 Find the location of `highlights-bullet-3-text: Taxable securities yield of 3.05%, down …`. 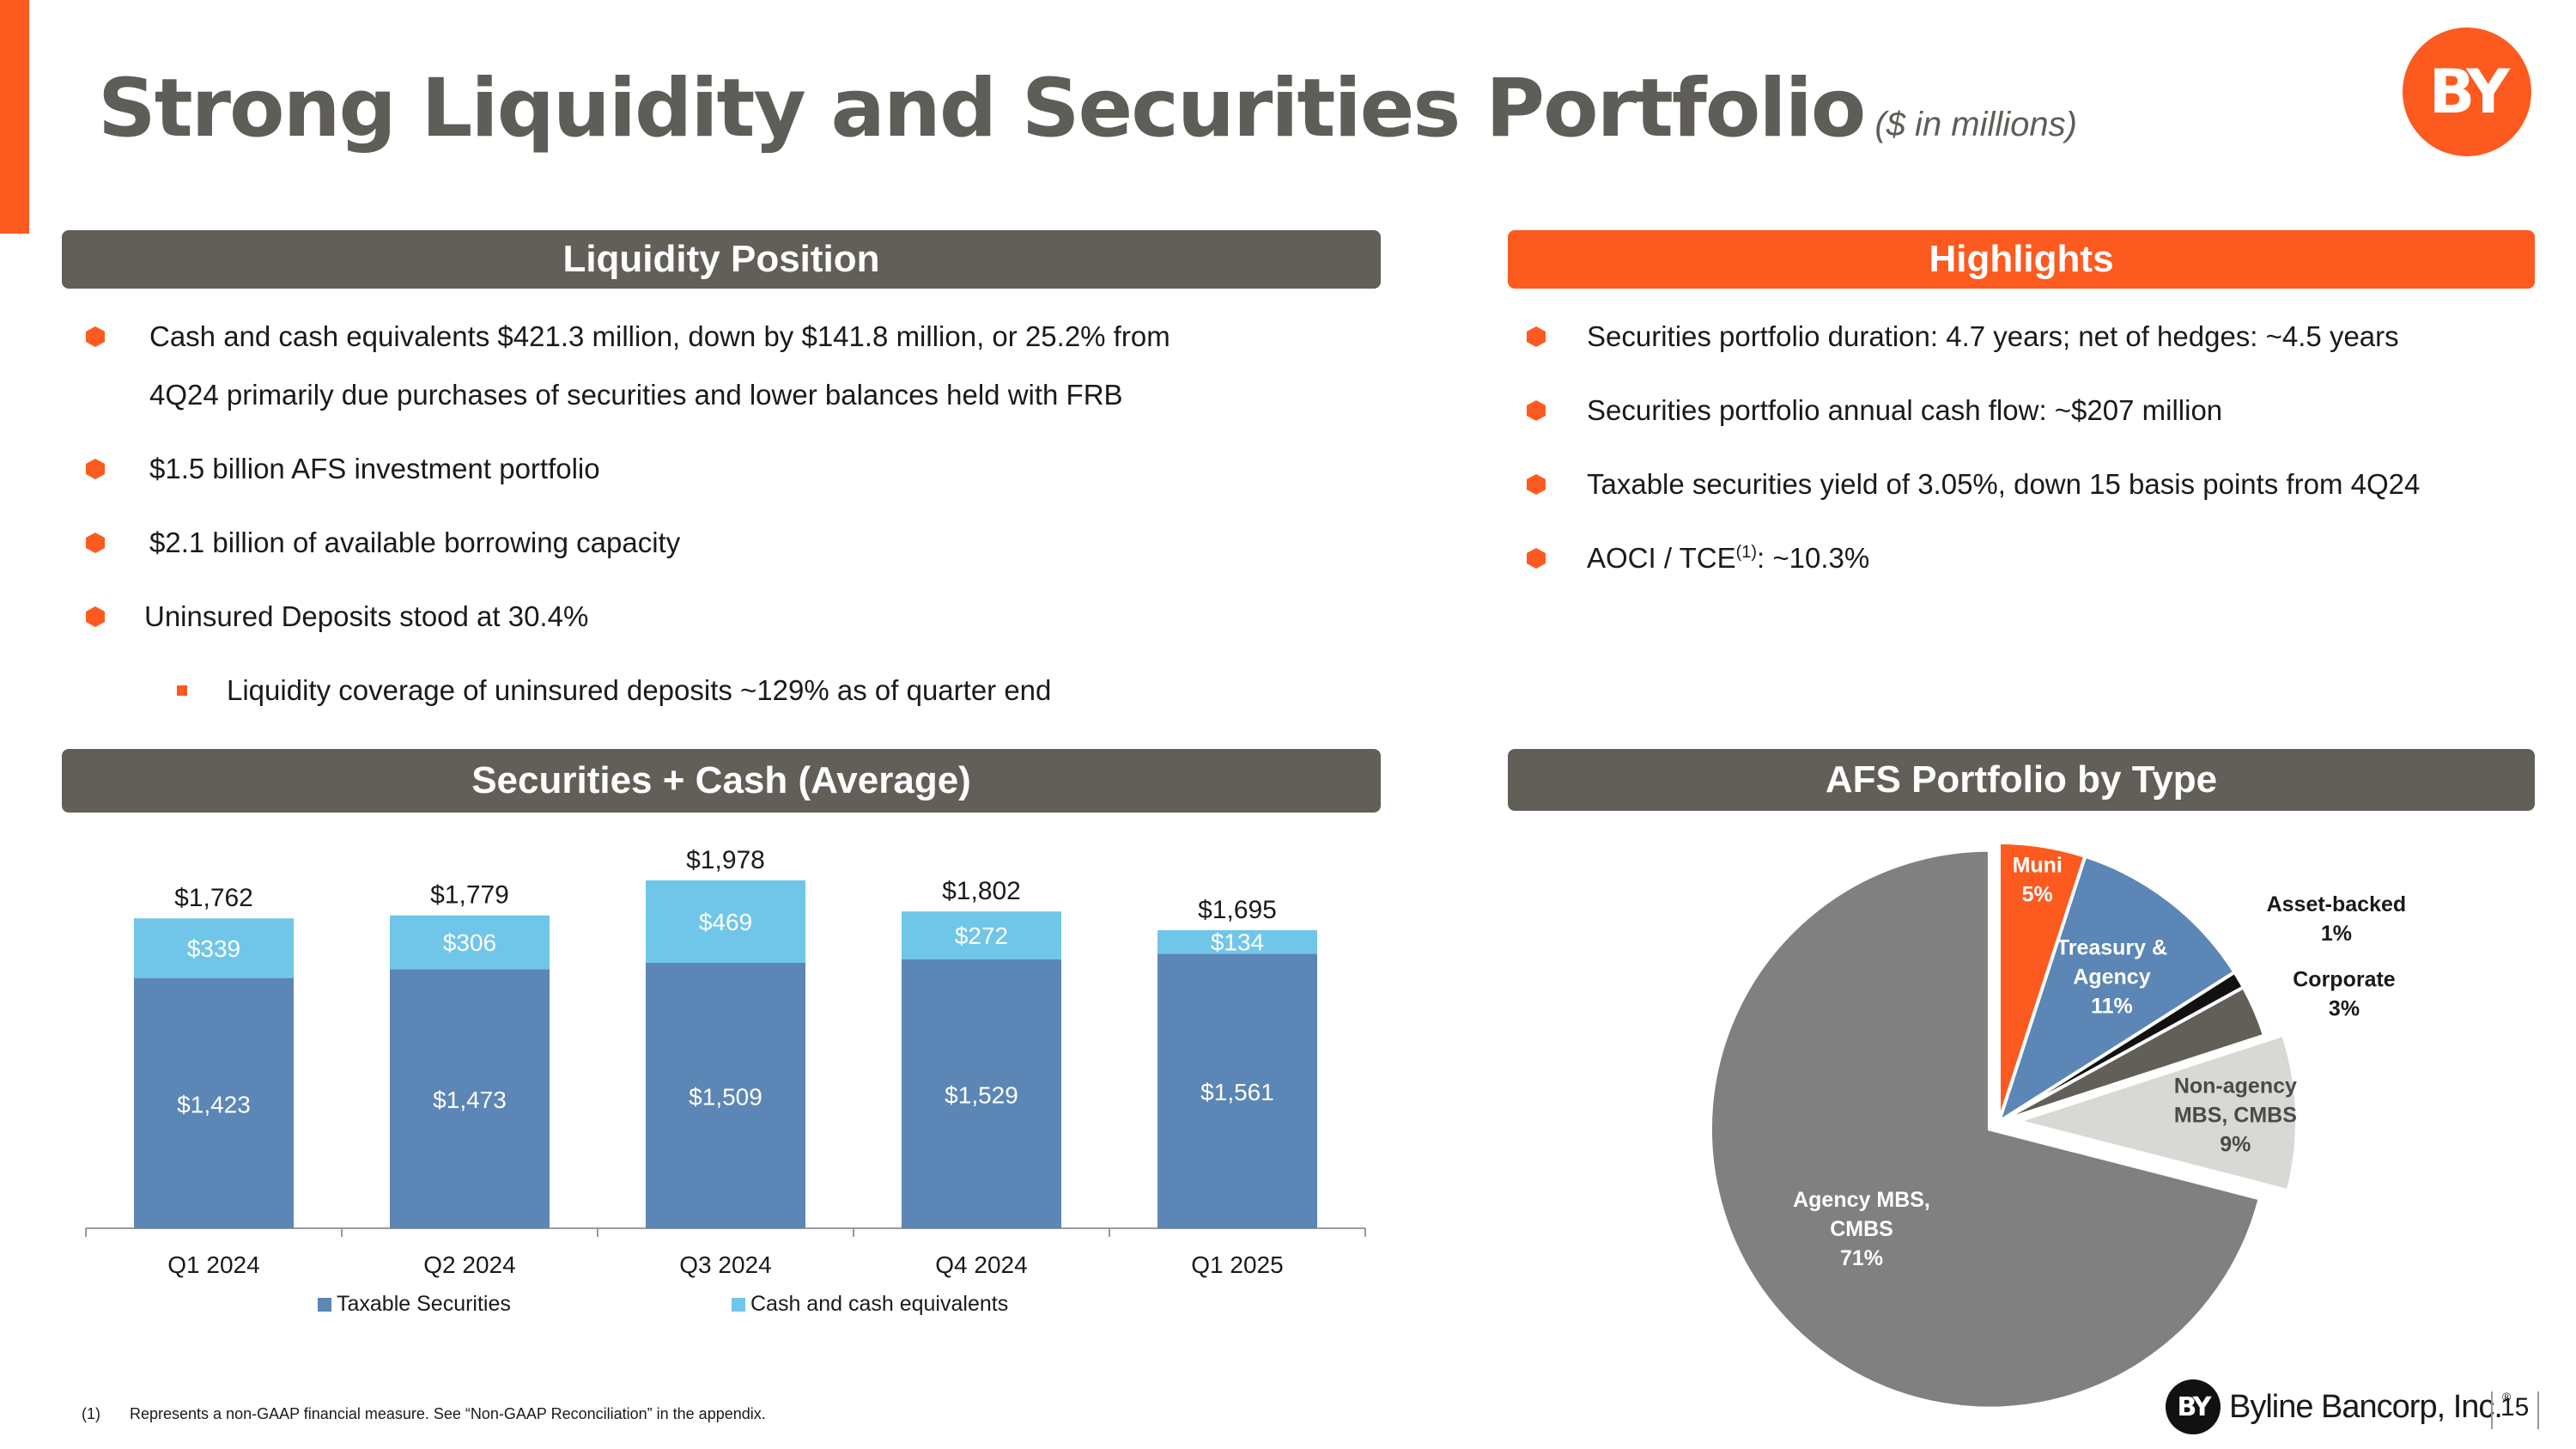

highlights-bullet-3-text: Taxable securities yield of 3.05%, down … is located at coordinates (2004, 484).